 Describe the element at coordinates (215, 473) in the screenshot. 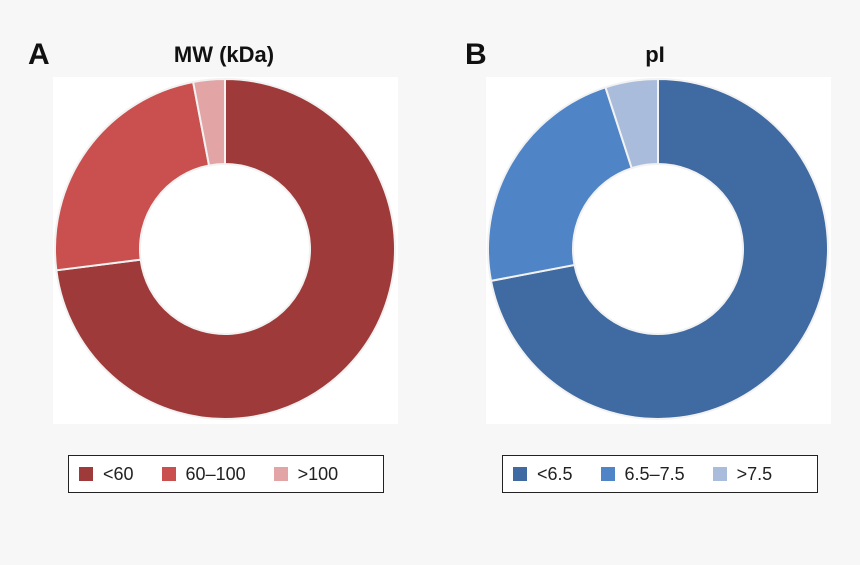

I see `legend-label: 60–100` at that location.